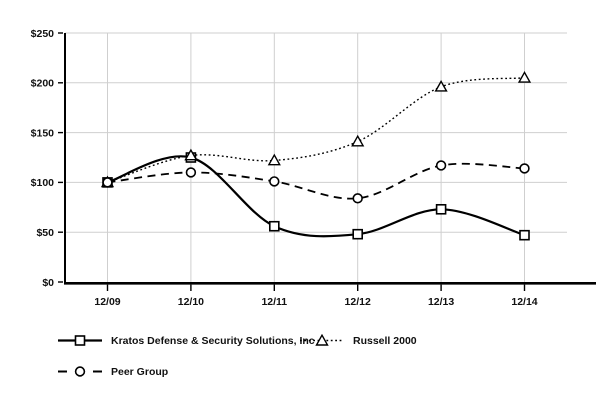 This screenshot has width=600, height=400. Describe the element at coordinates (358, 302) in the screenshot. I see `x-axis-tick-label: 12/12` at that location.